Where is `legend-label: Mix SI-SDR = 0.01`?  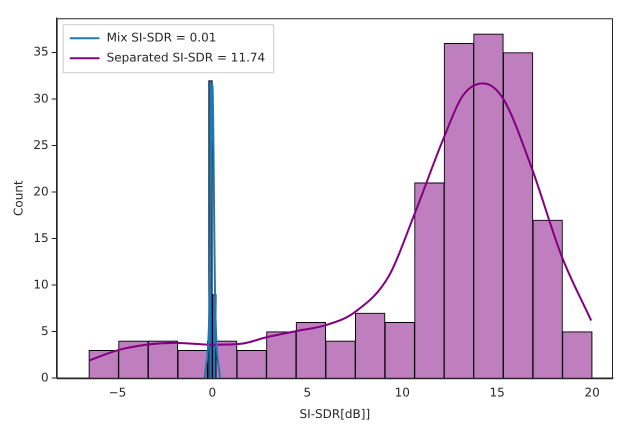 legend-label: Mix SI-SDR = 0.01 is located at coordinates (161, 37).